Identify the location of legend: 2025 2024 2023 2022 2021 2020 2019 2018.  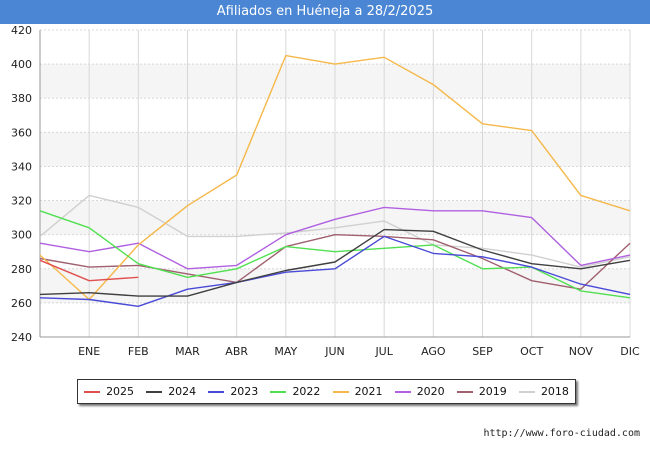
(326, 391).